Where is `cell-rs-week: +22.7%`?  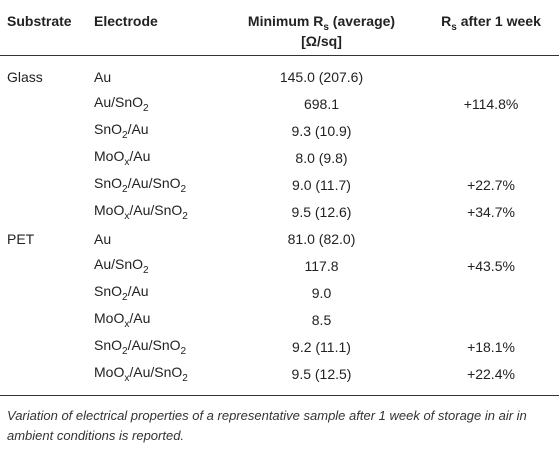
cell-rs-week: +22.7% is located at coordinates (491, 185).